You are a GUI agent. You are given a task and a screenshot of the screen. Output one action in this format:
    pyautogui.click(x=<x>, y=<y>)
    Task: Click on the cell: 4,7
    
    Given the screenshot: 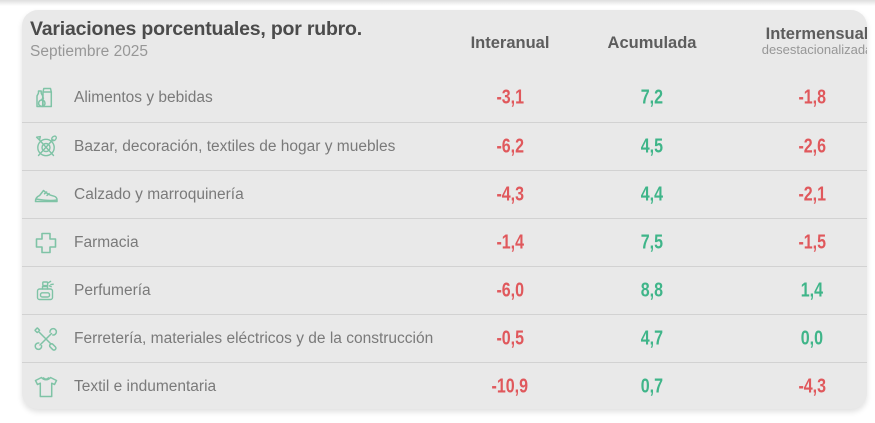 What is the action you would take?
    pyautogui.click(x=652, y=338)
    